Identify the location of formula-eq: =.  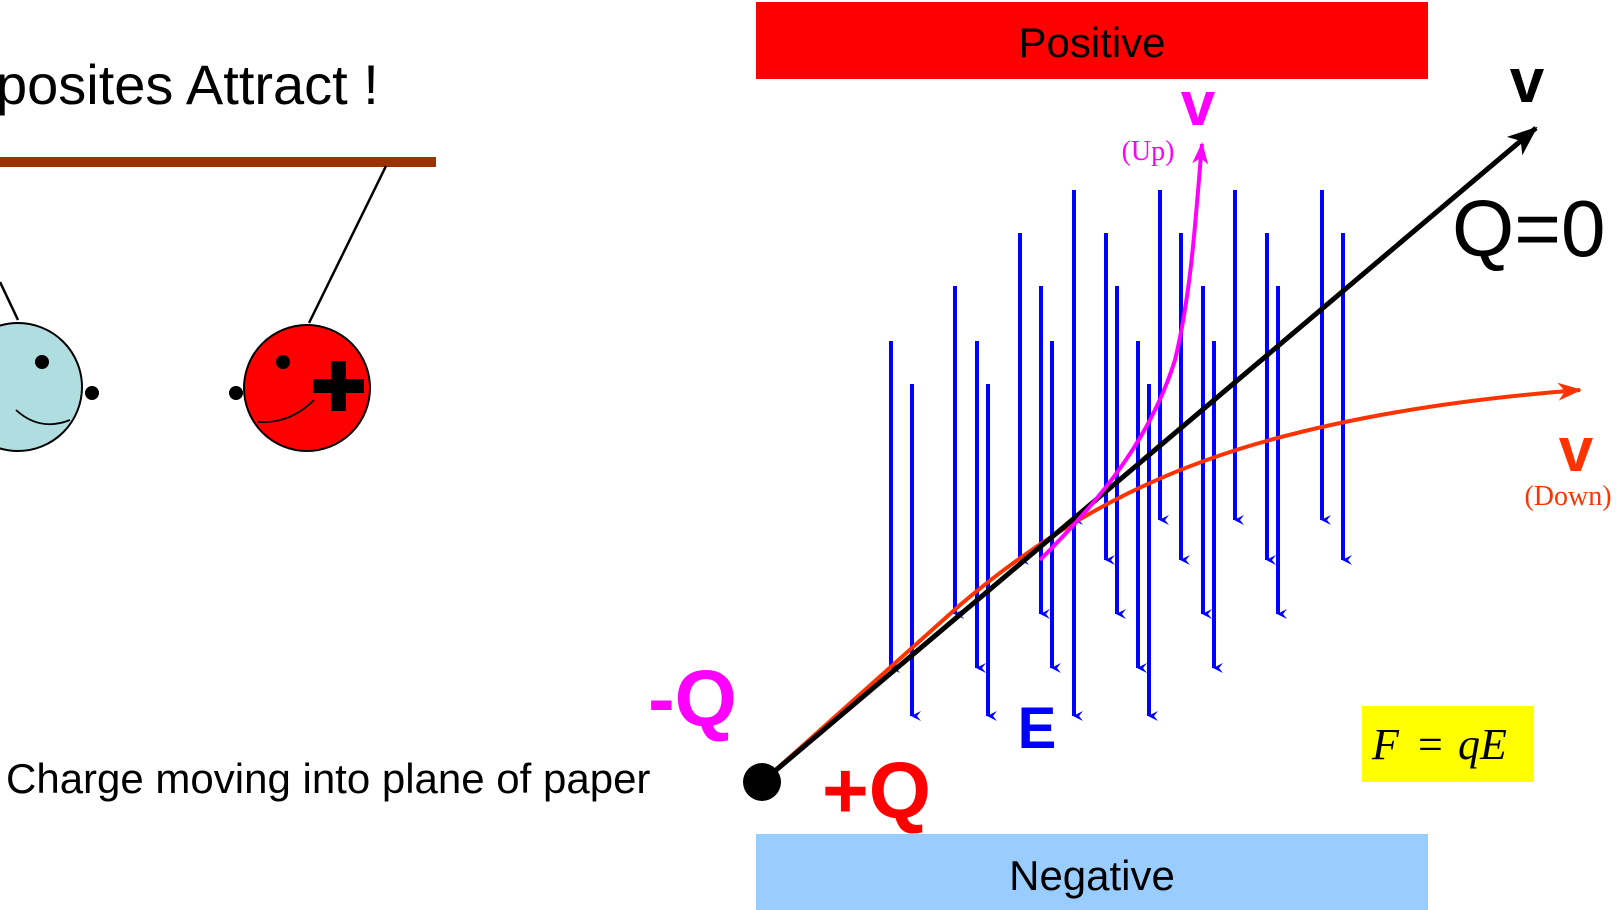
(1430, 744).